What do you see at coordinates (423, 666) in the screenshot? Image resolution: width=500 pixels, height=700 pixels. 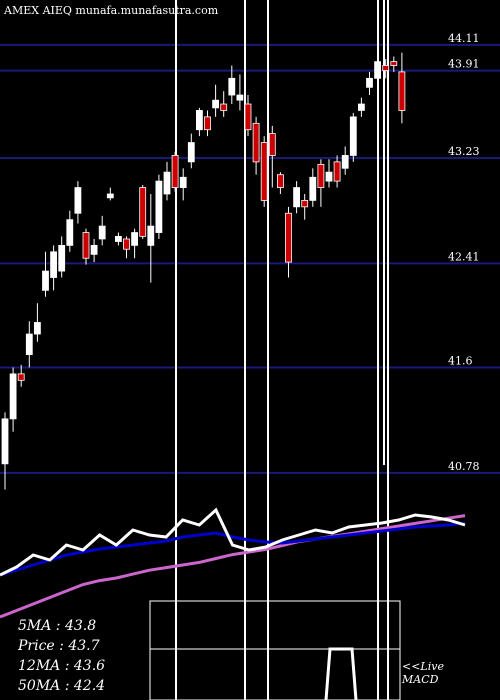 I see `live-label: <<Live` at bounding box center [423, 666].